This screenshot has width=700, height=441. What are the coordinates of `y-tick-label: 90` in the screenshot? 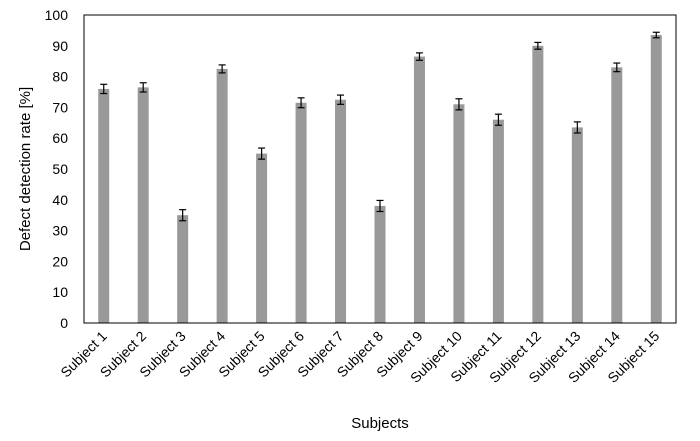 It's located at (60, 46).